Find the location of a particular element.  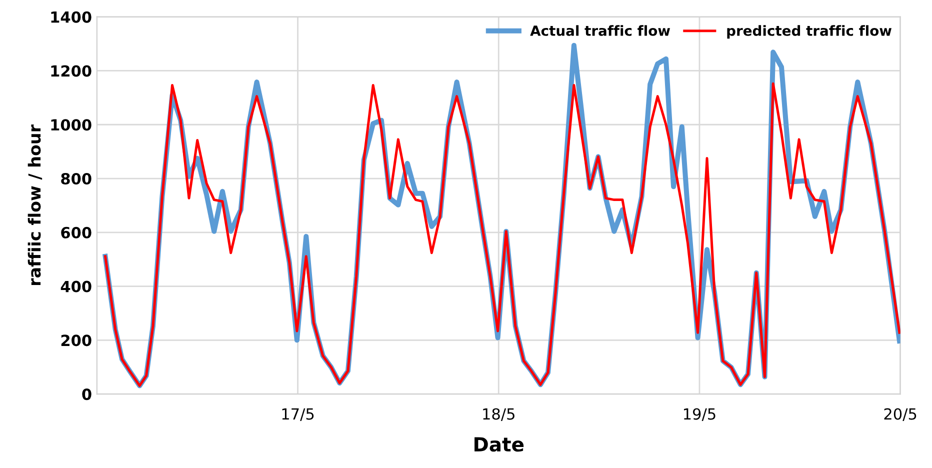

legend-label: predicted traffic flow is located at coordinates (809, 32).